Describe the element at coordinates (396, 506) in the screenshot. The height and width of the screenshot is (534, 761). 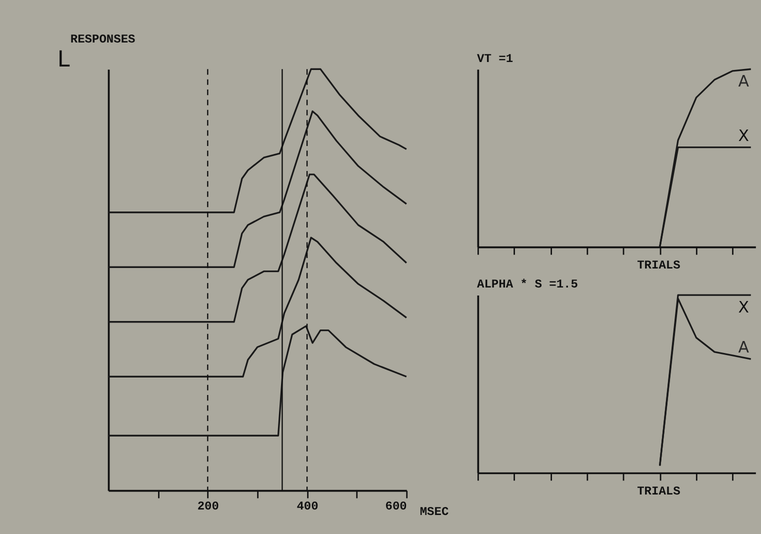
I see `x-tick-label: 600` at that location.